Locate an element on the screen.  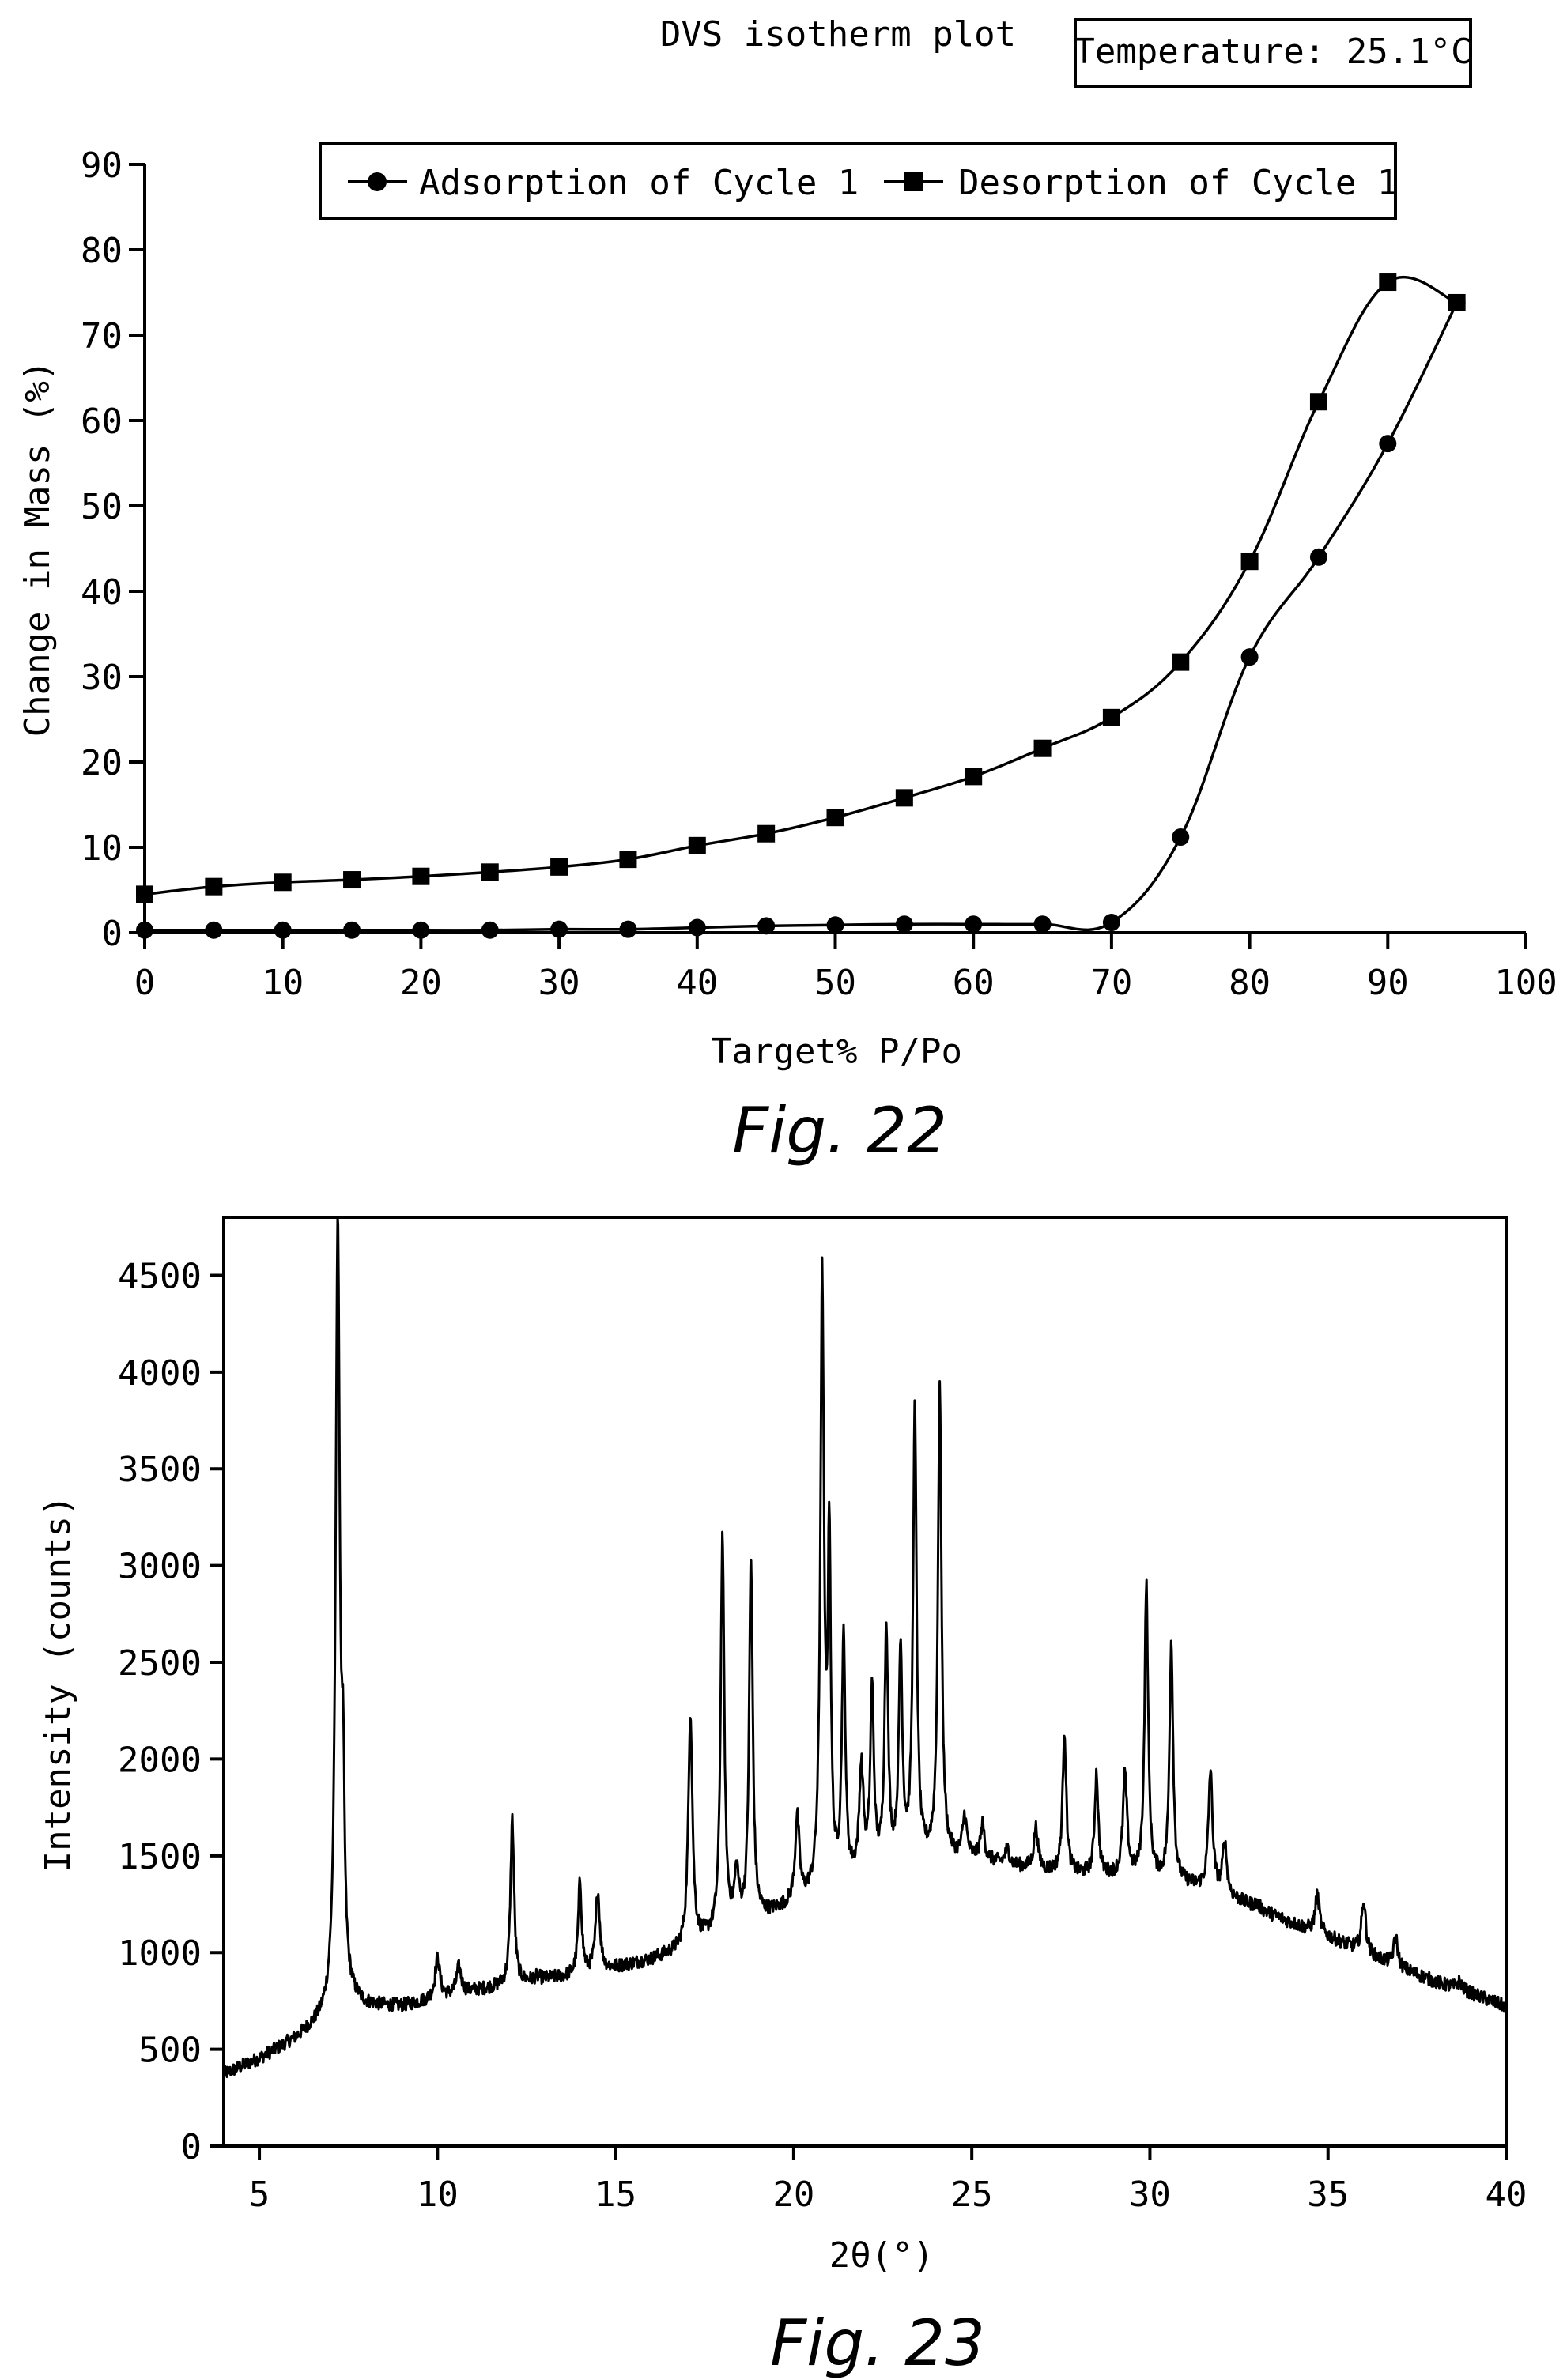
y-ticks: 0 500 1000 1500 2000 2500 3000 3500 4000 4500 is located at coordinates (171, 1712).